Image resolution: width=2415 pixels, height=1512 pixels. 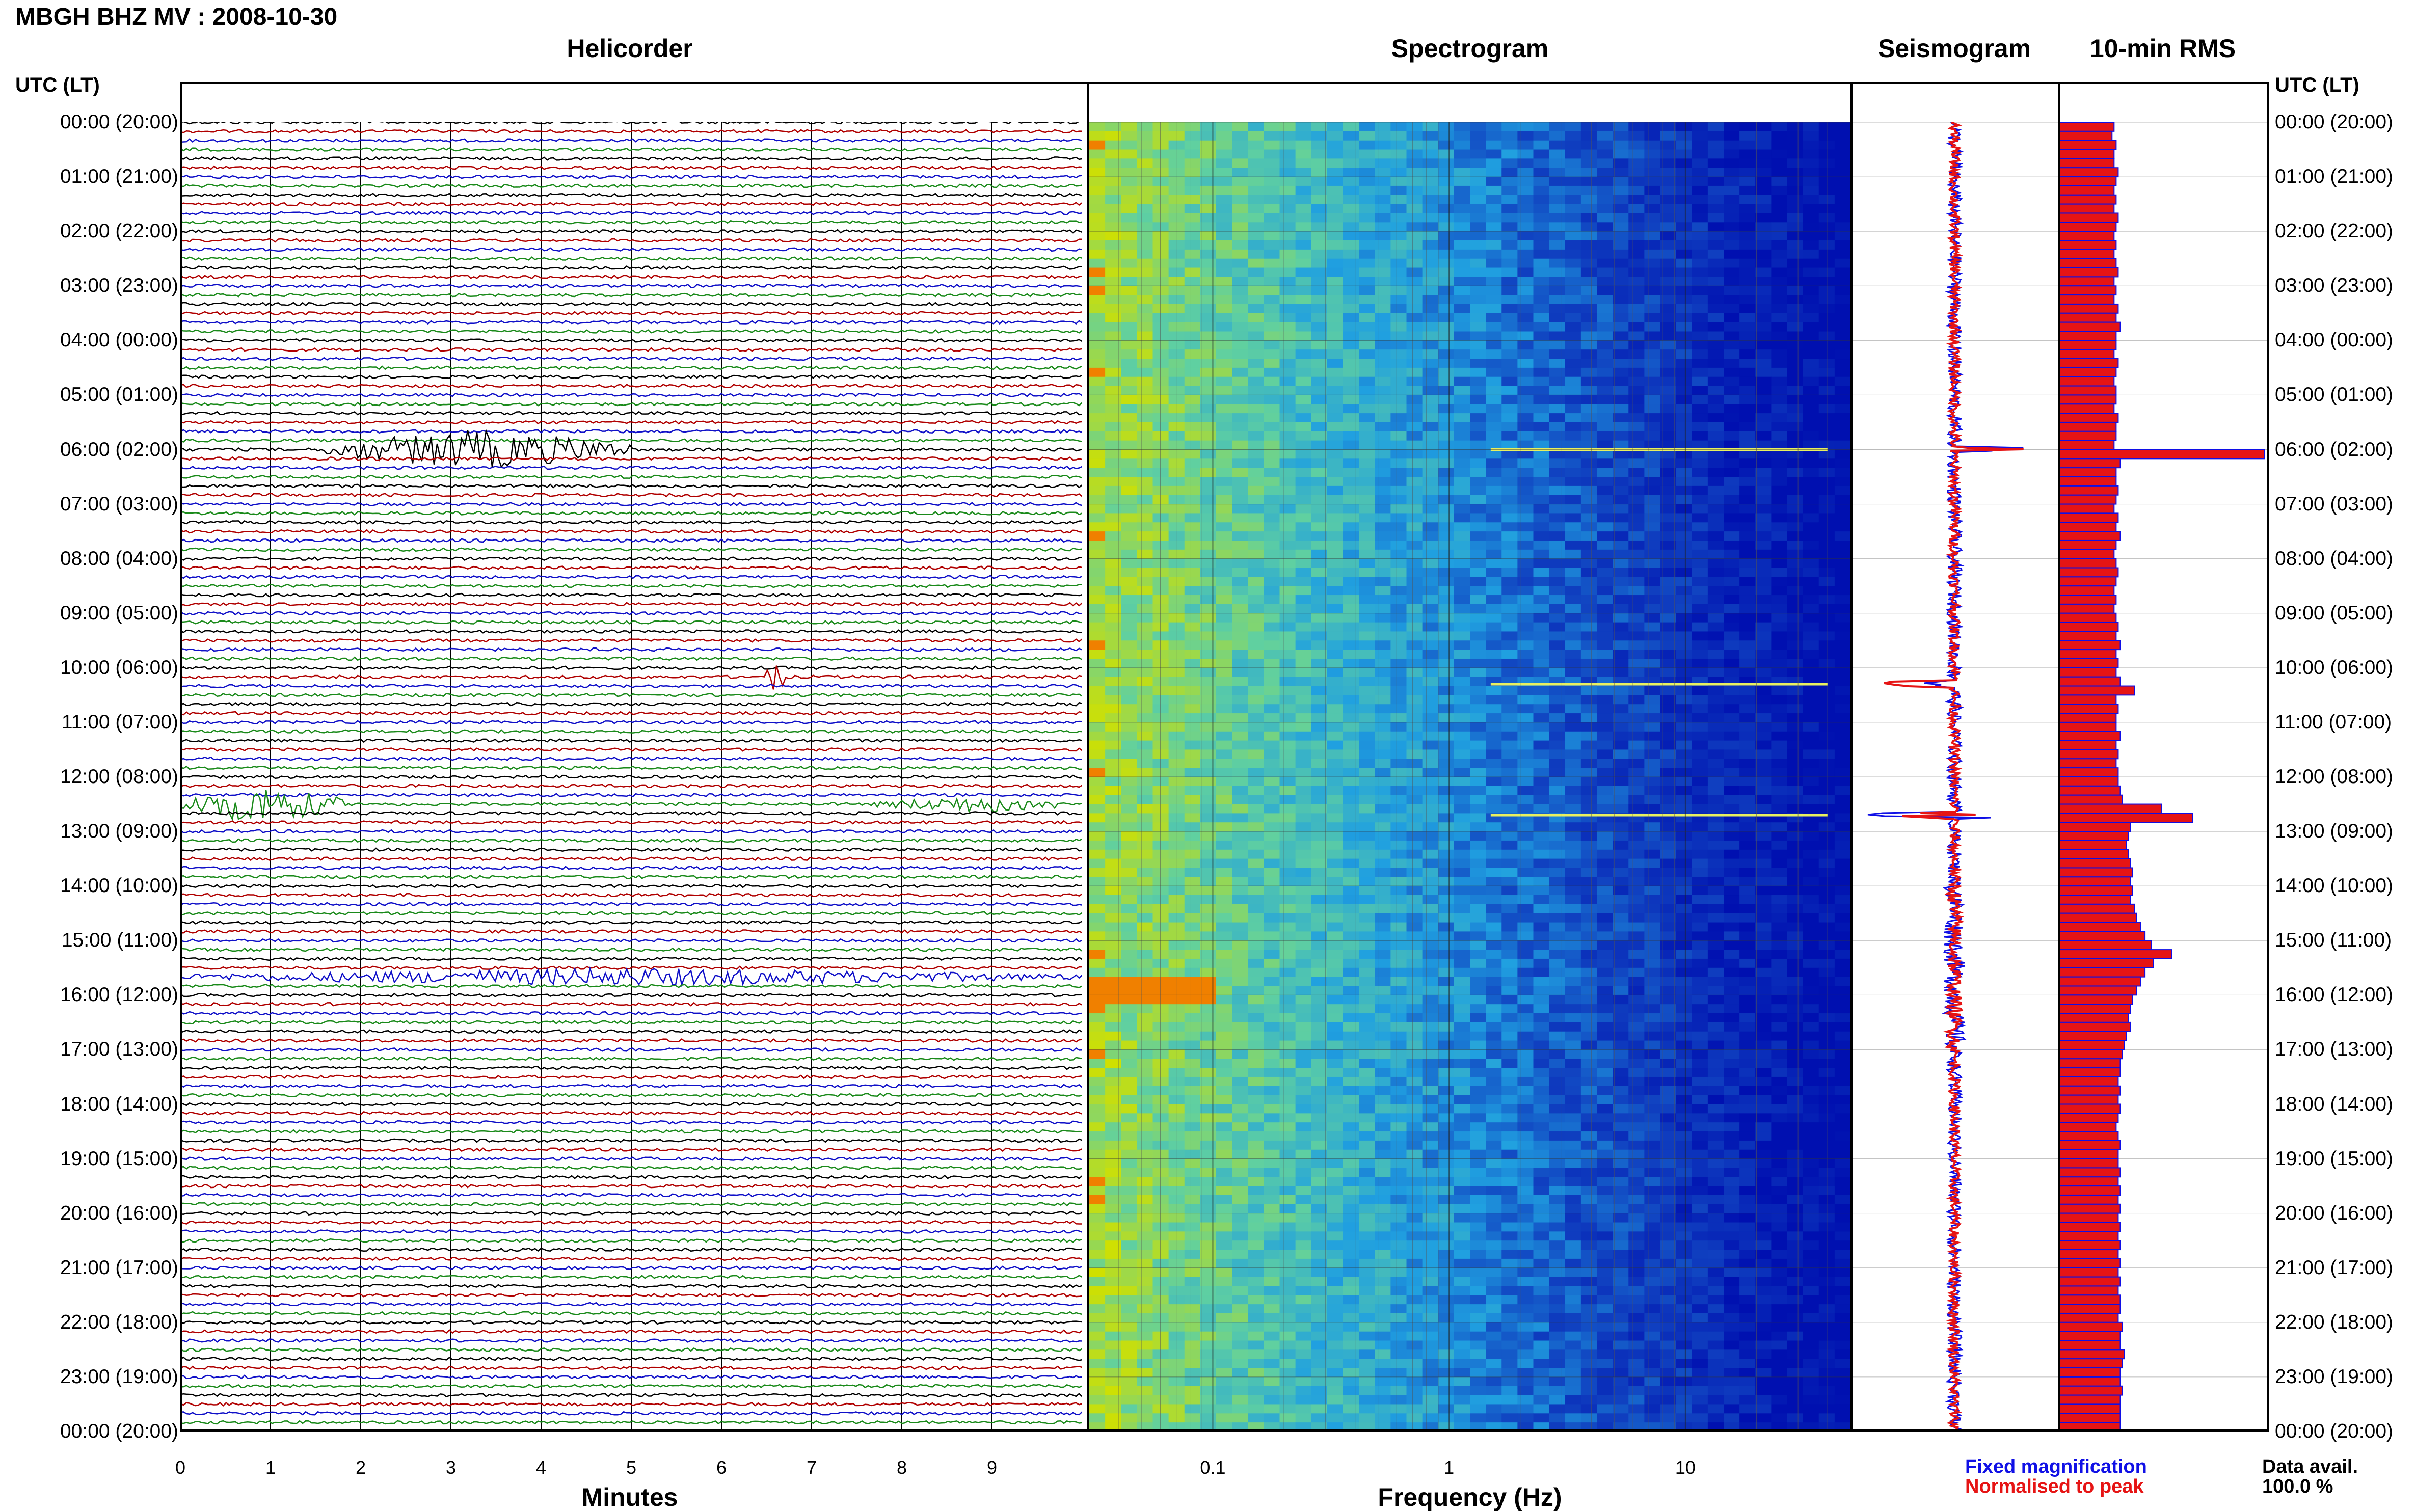 What do you see at coordinates (176, 17) in the screenshot?
I see `page-title: MBGH BHZ MV : 2008-10-30` at bounding box center [176, 17].